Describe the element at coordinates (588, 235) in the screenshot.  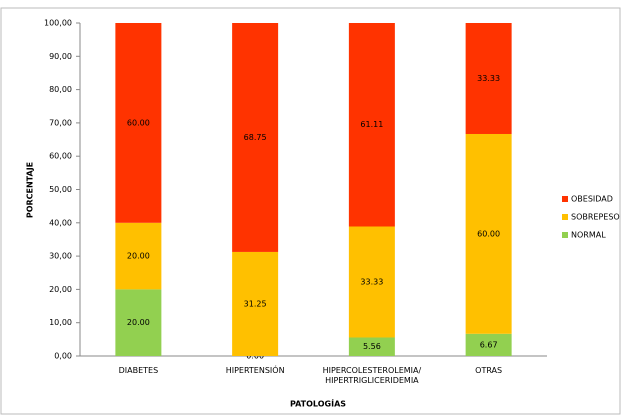
I see `legend-label: NORMAL` at that location.